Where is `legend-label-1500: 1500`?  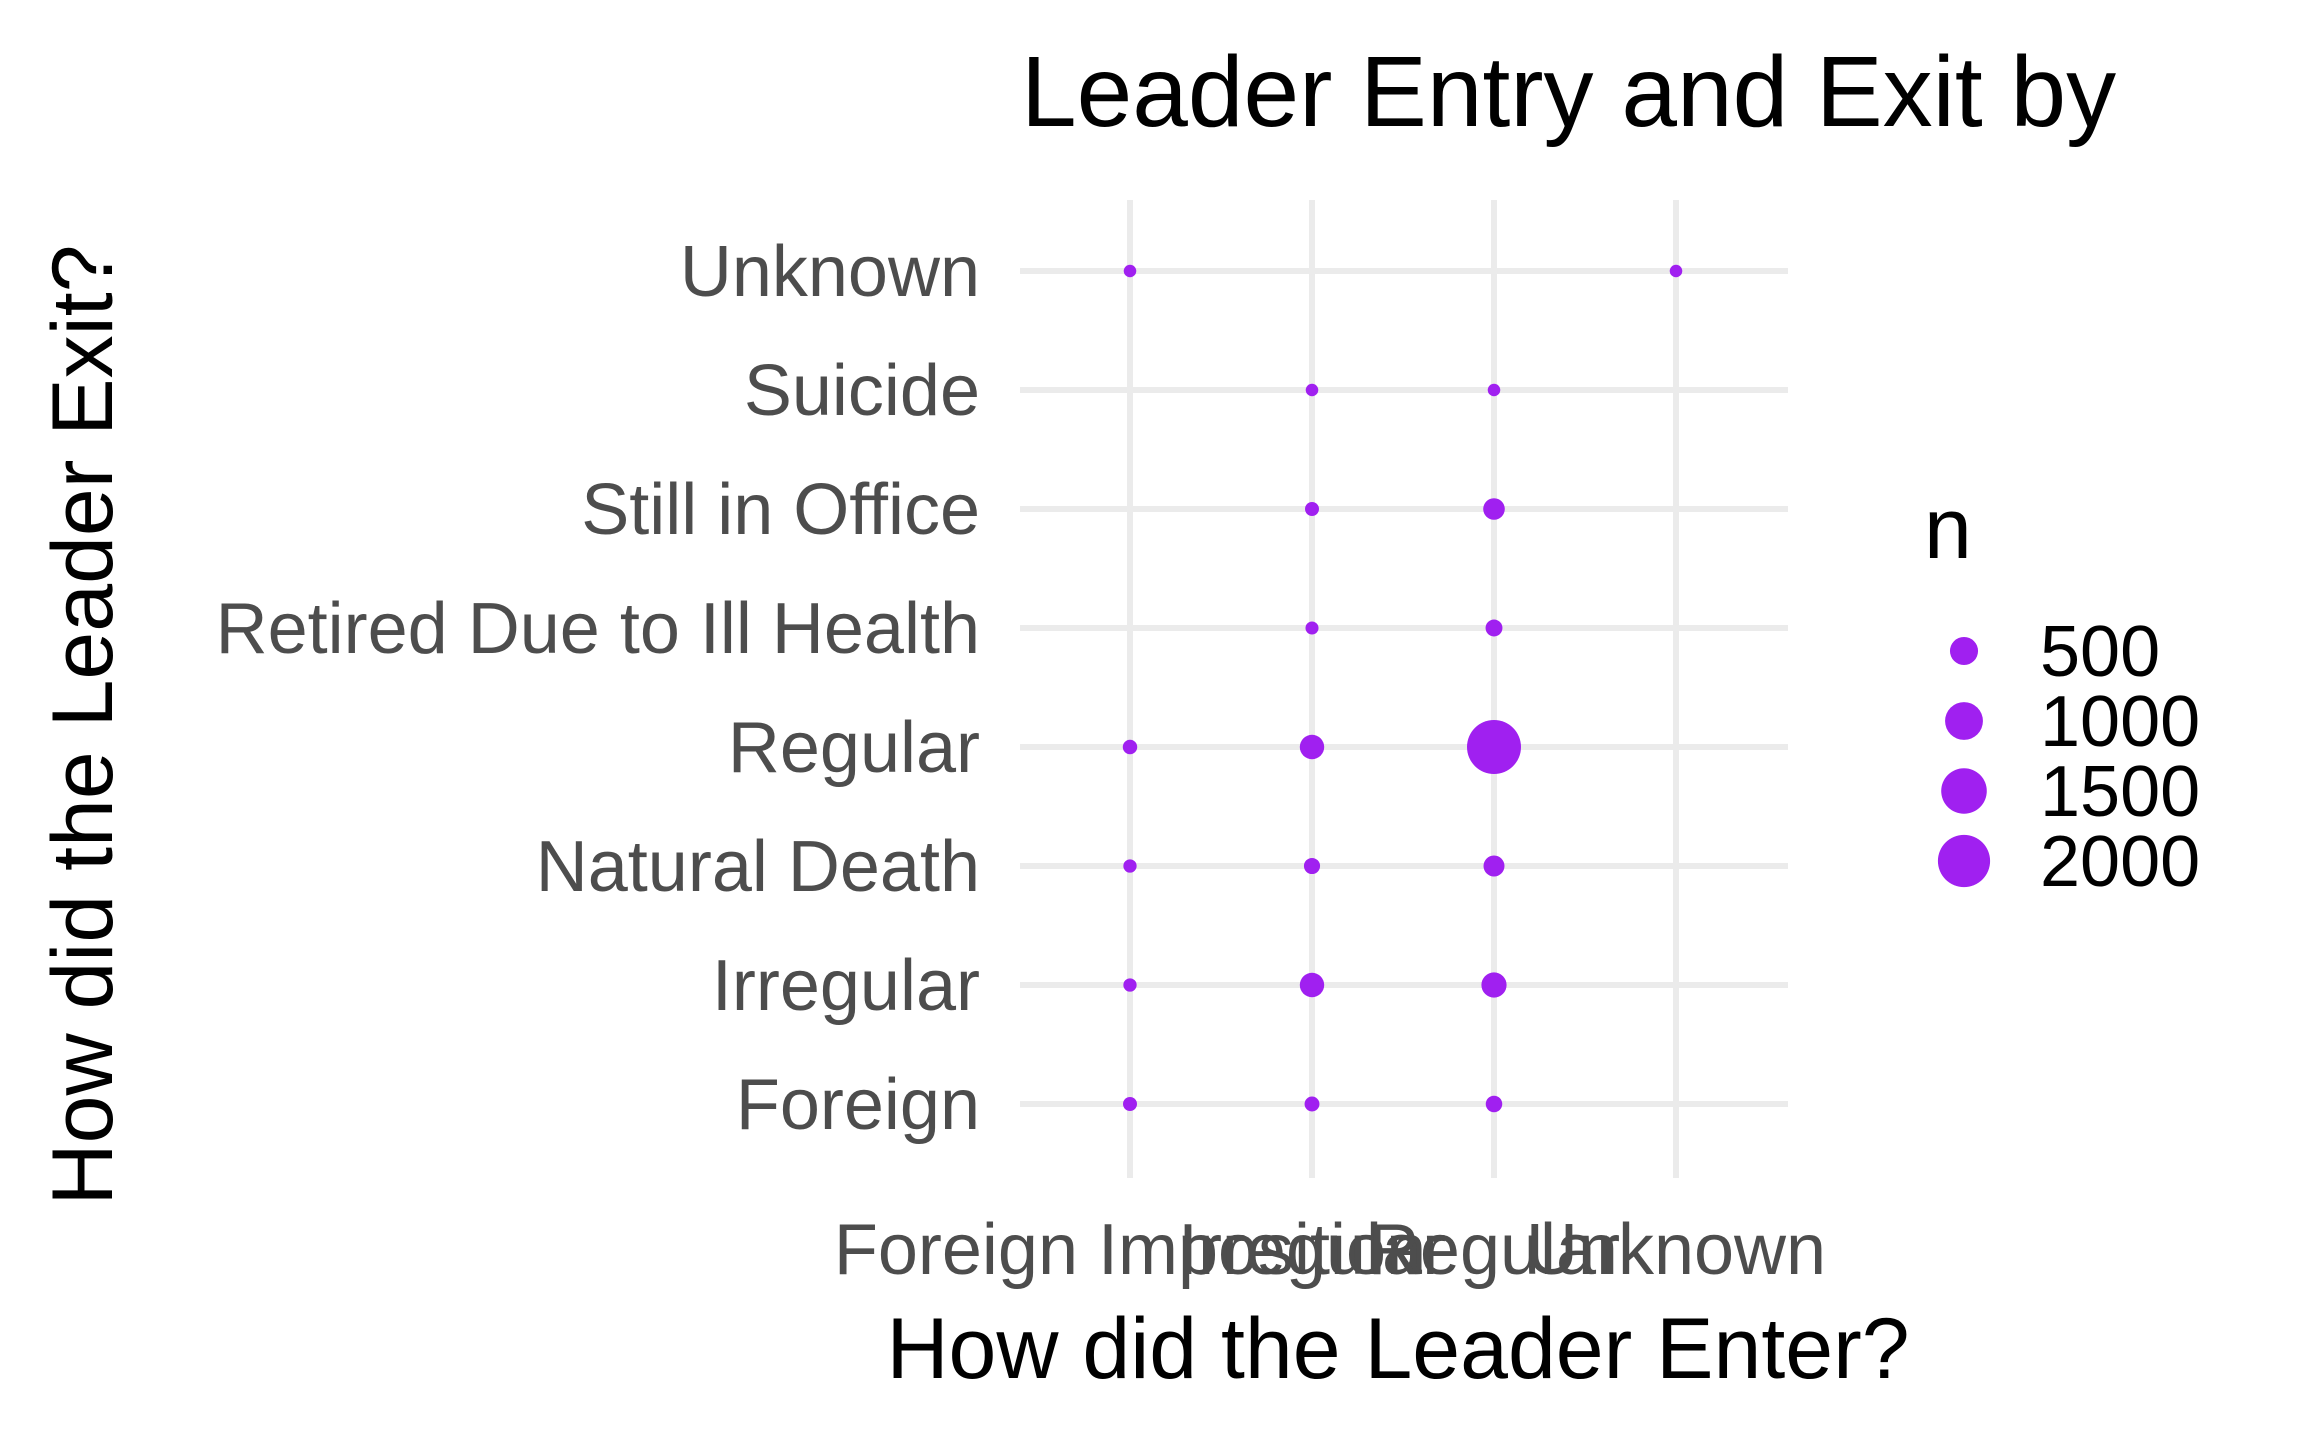 legend-label-1500: 1500 is located at coordinates (2120, 792).